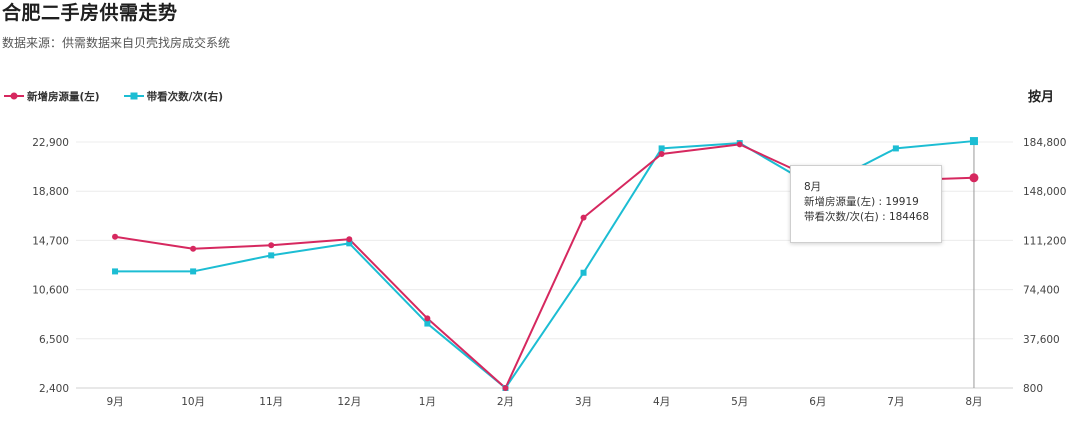  What do you see at coordinates (116, 43) in the screenshot?
I see `data-source-note: 数据来源：供需数据来自贝壳找房成交系统` at bounding box center [116, 43].